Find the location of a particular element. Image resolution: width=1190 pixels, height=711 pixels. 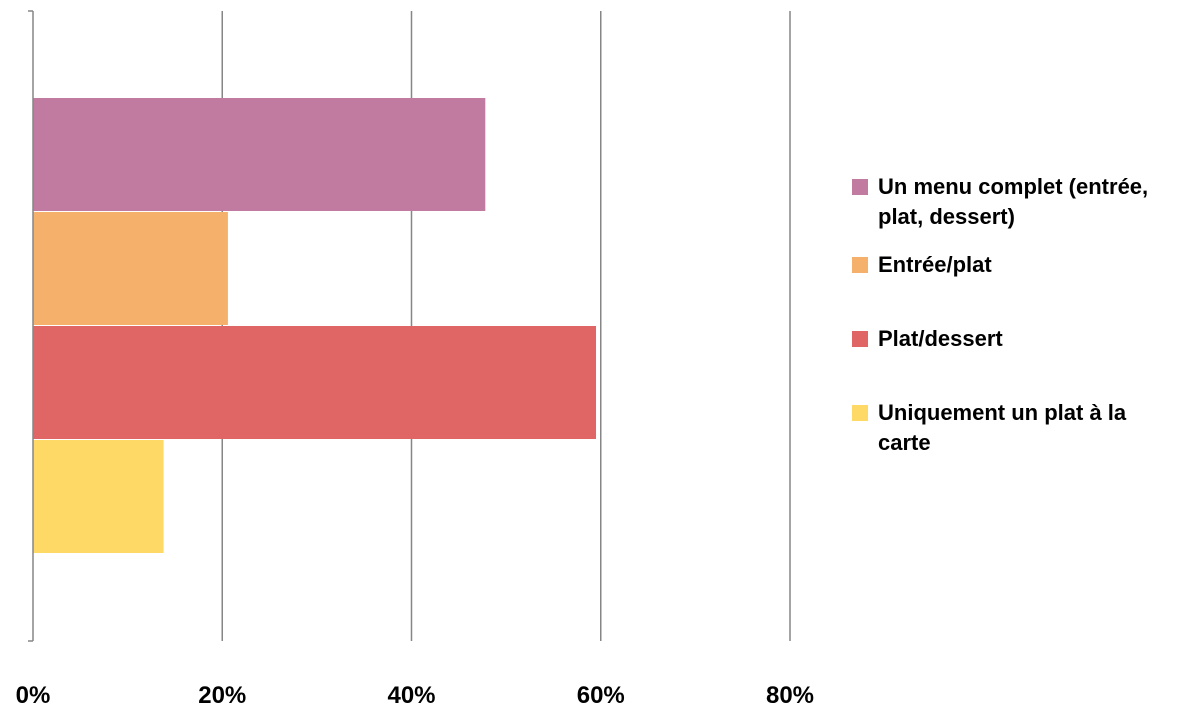

legend-swatch-plat-carte is located at coordinates (860, 413).